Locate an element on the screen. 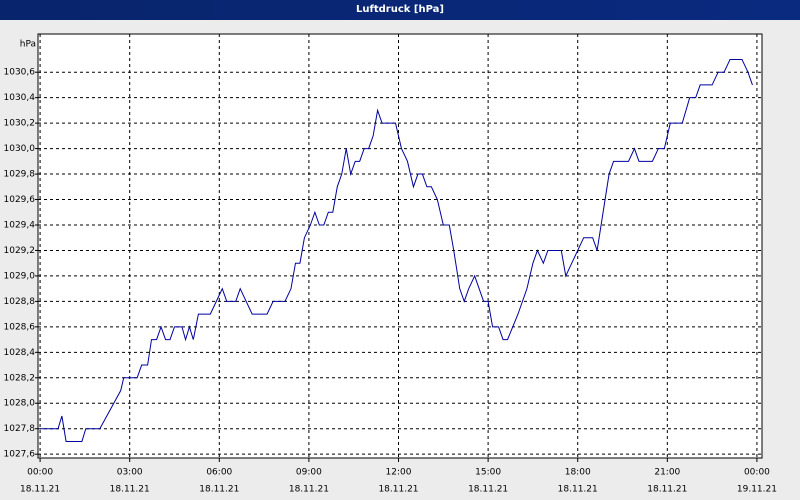  x-tick-label: 06:00 is located at coordinates (219, 473).